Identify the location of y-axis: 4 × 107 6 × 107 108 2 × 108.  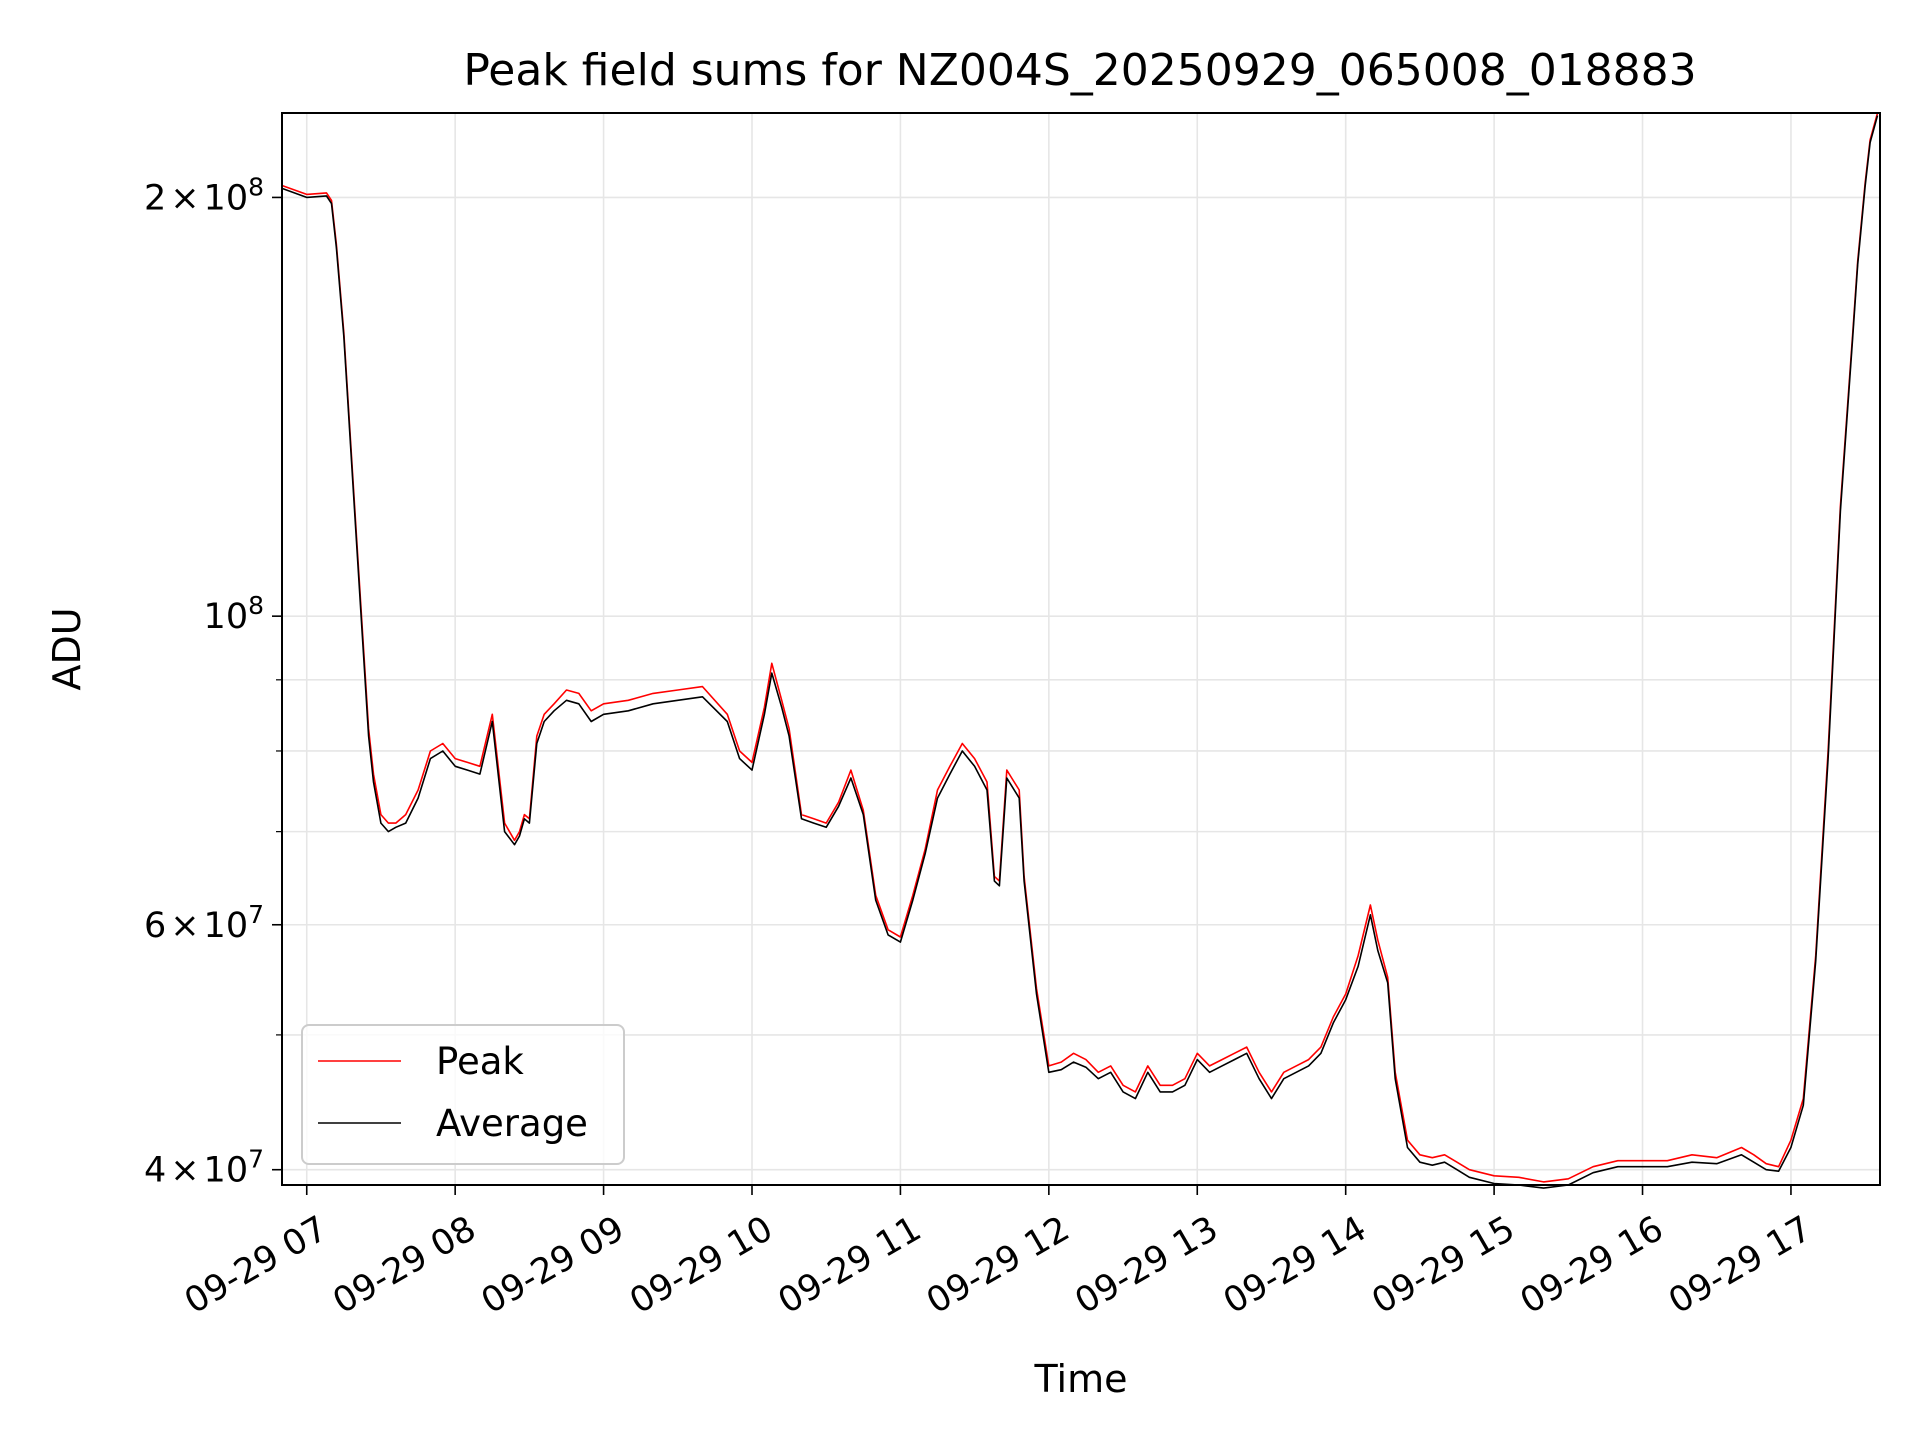
(213, 681).